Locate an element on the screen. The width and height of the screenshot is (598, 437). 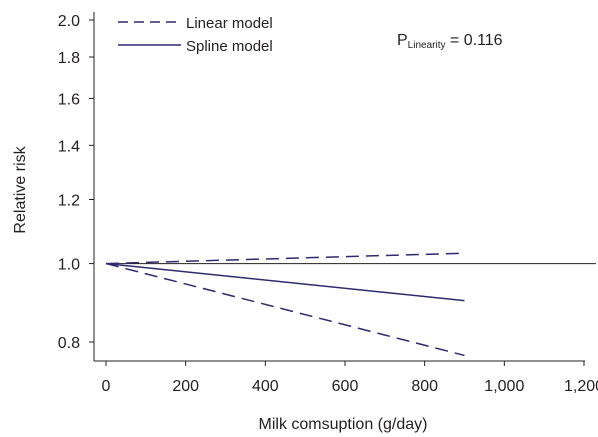
y-axis-title: Relative risk is located at coordinates (20, 189).